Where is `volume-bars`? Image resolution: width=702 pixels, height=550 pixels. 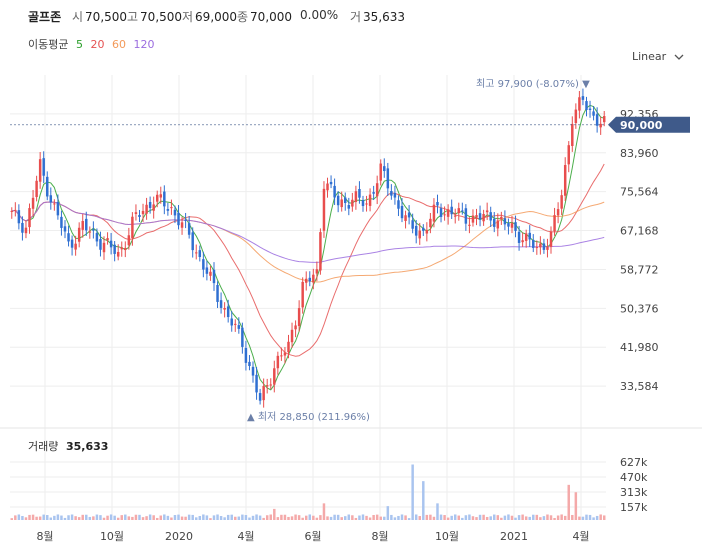
volume-bars is located at coordinates (308, 492).